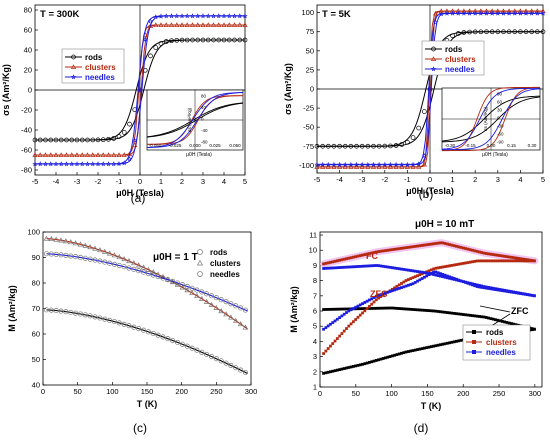 The height and width of the screenshot is (442, 550). Describe the element at coordinates (140, 428) in the screenshot. I see `panel-letter-c: (c)` at that location.